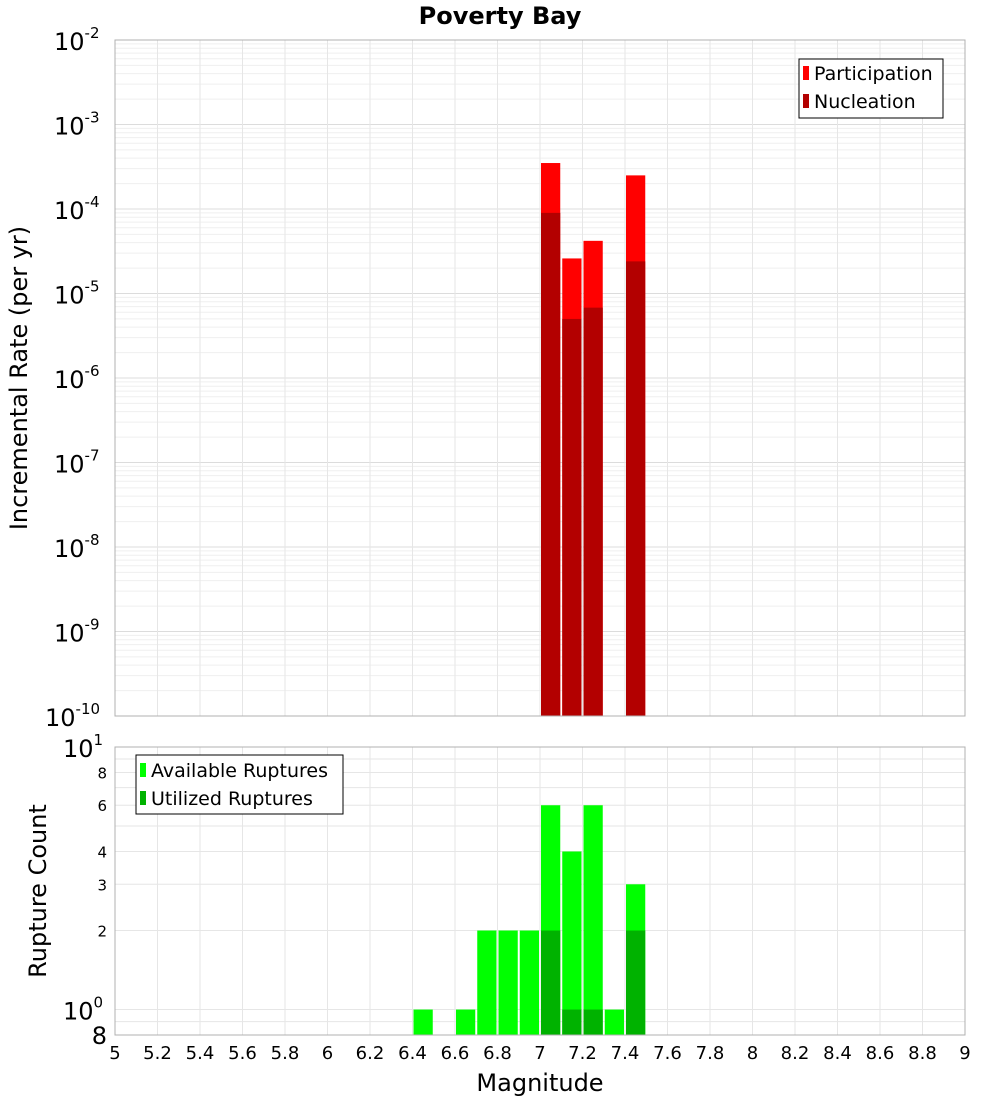 This screenshot has height=1100, width=1000. Describe the element at coordinates (200, 1053) in the screenshot. I see `x-tick-label: 5.4` at that location.